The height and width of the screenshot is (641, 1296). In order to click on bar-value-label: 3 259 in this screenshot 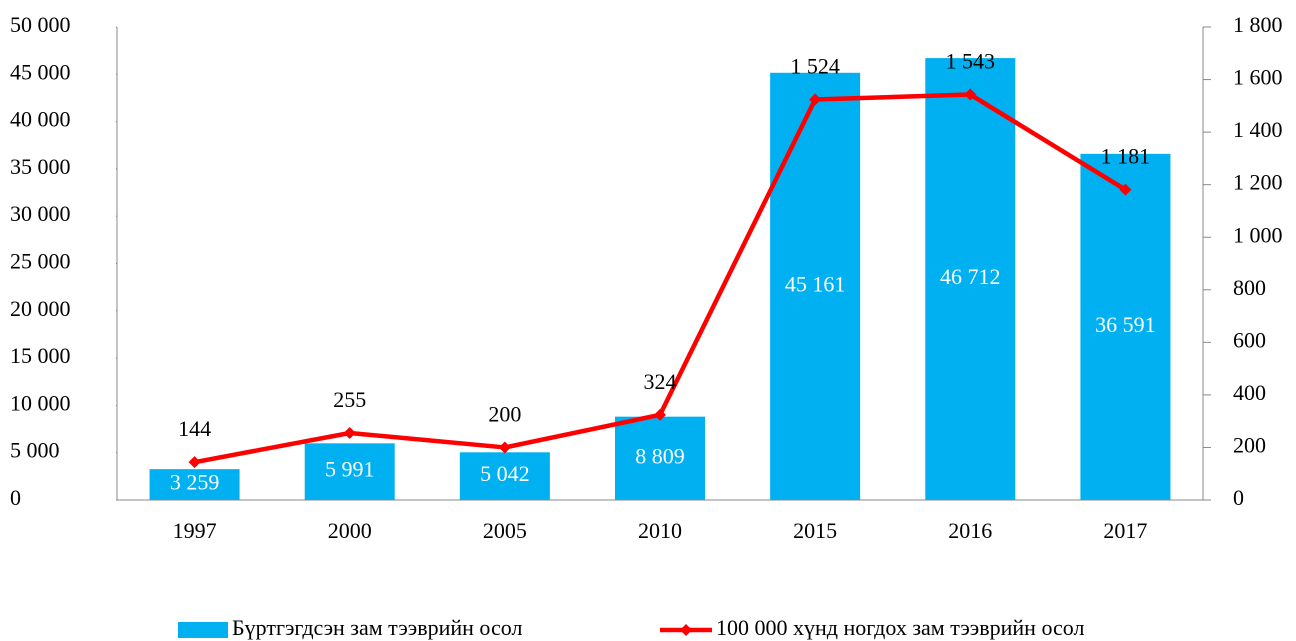, I will do `click(195, 482)`.